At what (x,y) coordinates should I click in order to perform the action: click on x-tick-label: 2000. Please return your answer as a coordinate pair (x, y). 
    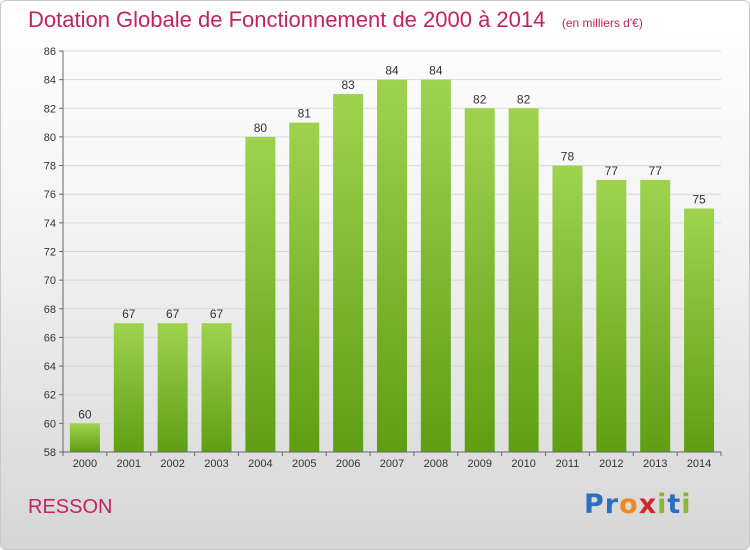
    Looking at the image, I should click on (85, 464).